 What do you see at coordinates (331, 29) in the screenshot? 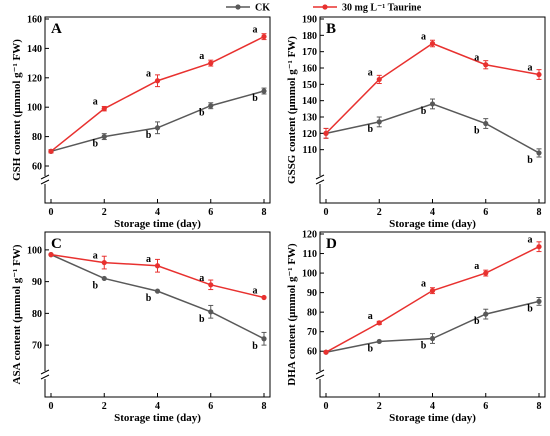
I see `panel-letter: B` at bounding box center [331, 29].